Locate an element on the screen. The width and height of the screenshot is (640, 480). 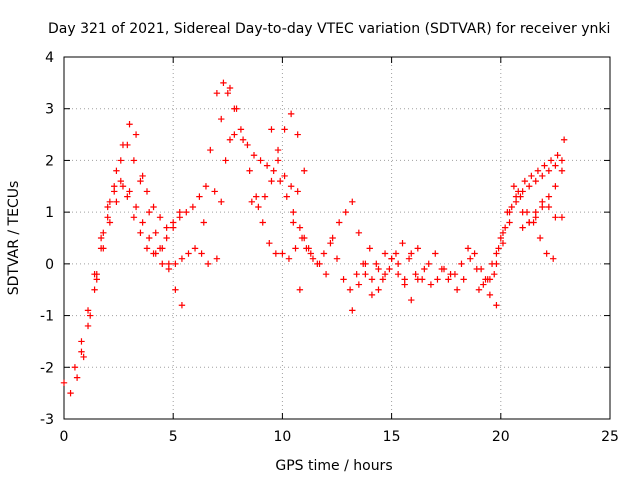
series-arc7 is located at coordinates (225, 196).